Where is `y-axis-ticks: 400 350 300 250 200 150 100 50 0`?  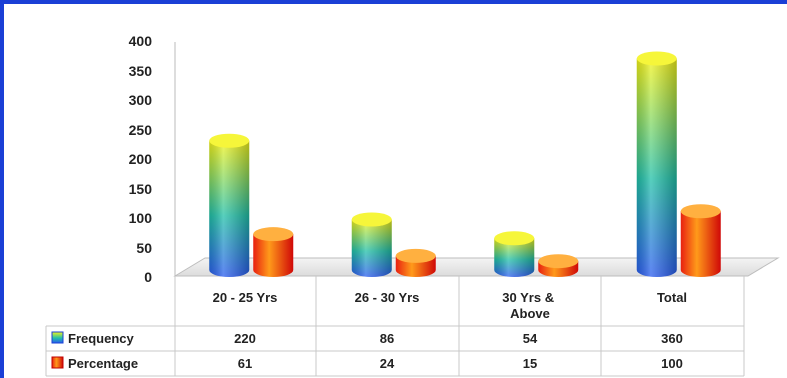 y-axis-ticks: 400 350 300 250 200 150 100 50 0 is located at coordinates (141, 159).